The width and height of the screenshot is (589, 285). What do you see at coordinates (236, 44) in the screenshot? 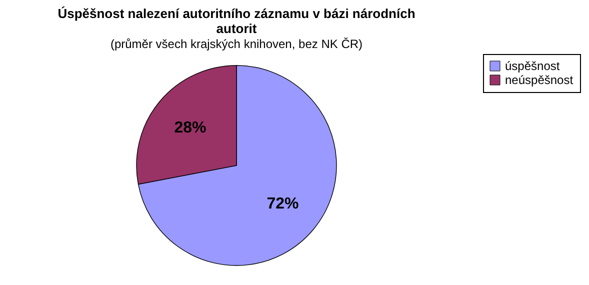
I see `chart-subtitle: (průměr všech krajských knihoven, bez NK ČR)` at bounding box center [236, 44].